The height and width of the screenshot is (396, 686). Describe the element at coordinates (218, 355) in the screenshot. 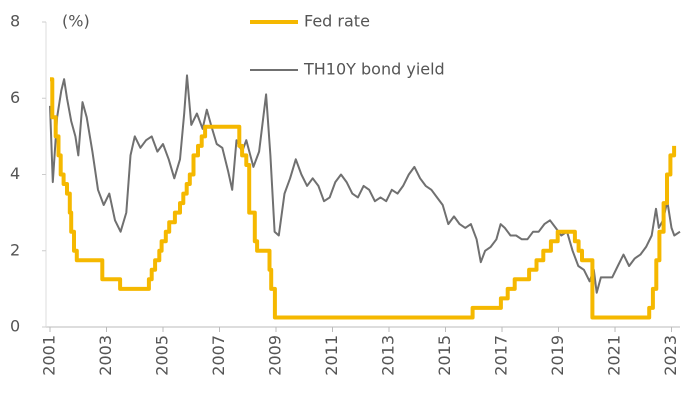

I see `x-tick-label: 2007` at that location.